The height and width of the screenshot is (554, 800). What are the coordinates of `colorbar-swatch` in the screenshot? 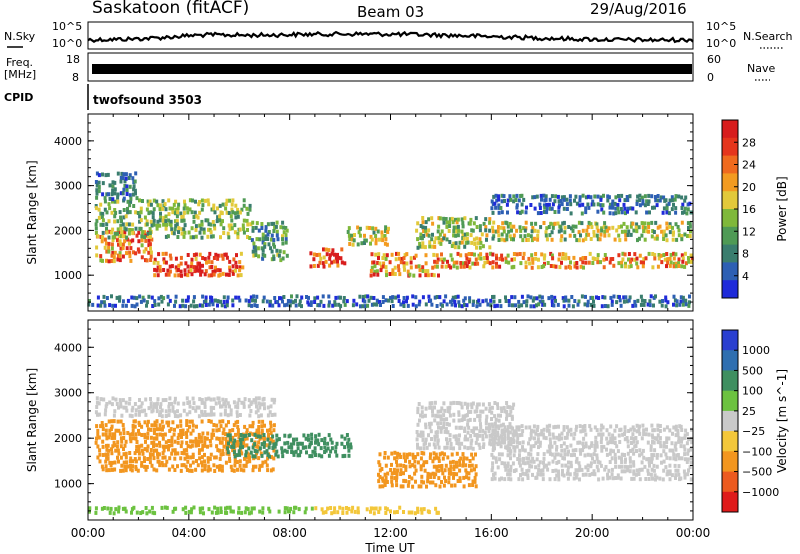 It's located at (730, 182).